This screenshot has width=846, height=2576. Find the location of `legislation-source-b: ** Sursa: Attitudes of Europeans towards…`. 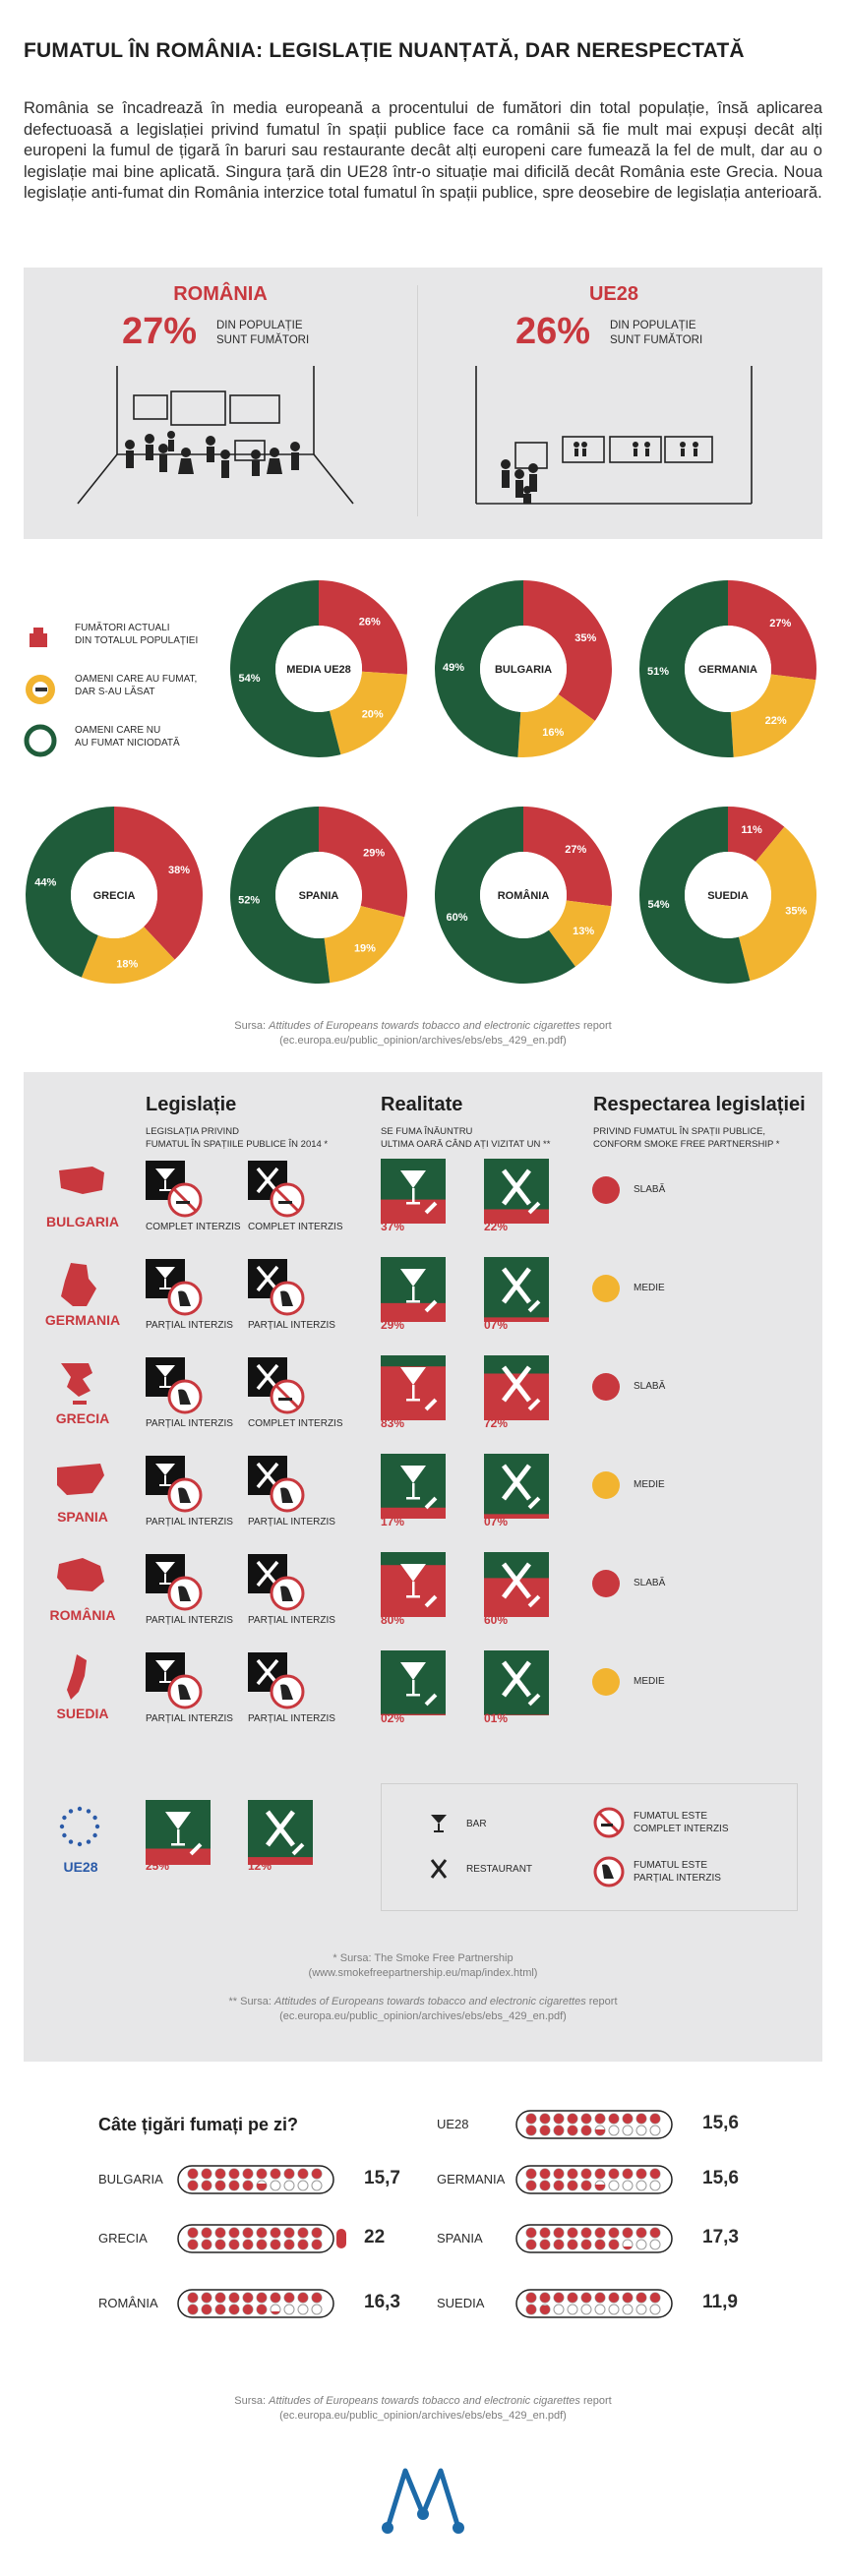

legislation-source-b: ** Sursa: Attitudes of Europeans towards… is located at coordinates (423, 2009).